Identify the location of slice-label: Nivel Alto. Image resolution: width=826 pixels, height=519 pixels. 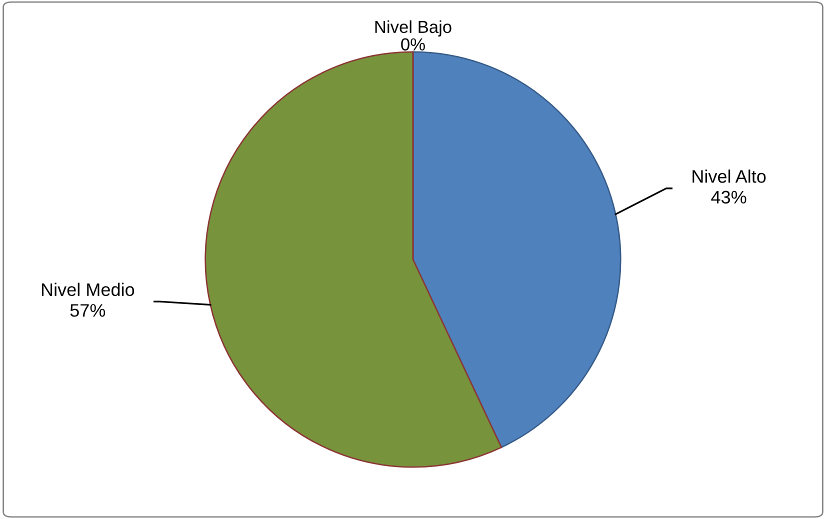
(729, 176).